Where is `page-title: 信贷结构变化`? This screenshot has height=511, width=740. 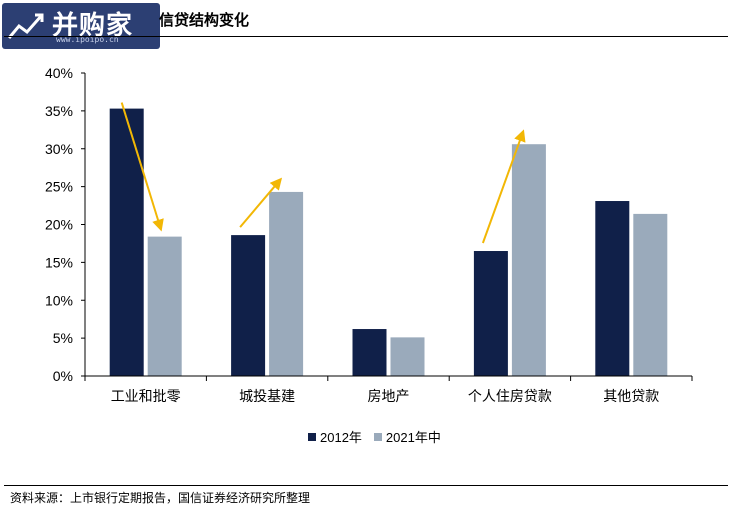
page-title: 信贷结构变化 is located at coordinates (204, 20).